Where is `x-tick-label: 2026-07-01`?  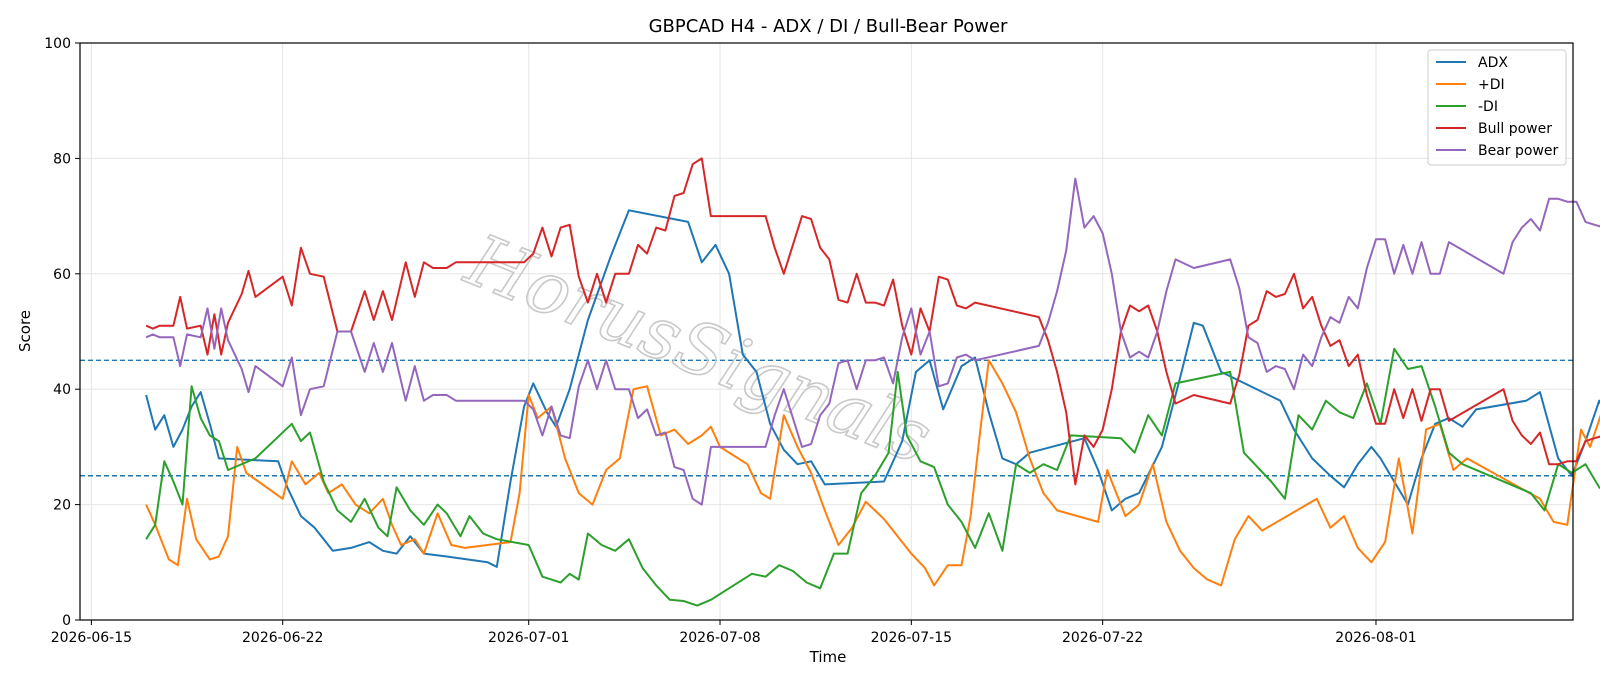
x-tick-label: 2026-07-01 is located at coordinates (528, 638).